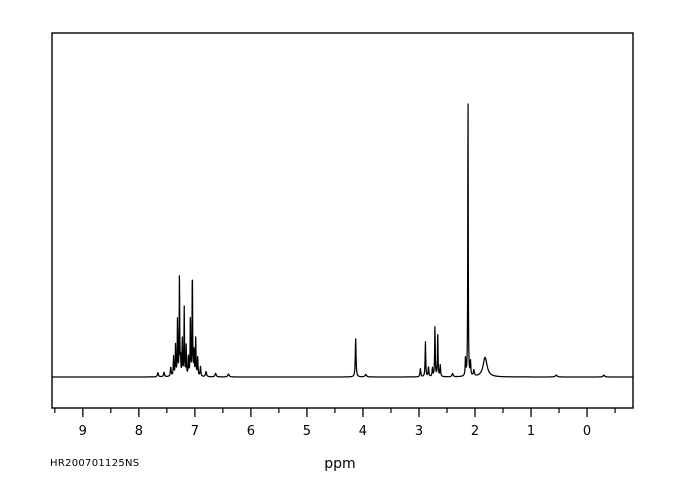 The height and width of the screenshot is (500, 680). I want to click on axis-tick-label-7: 7, so click(195, 431).